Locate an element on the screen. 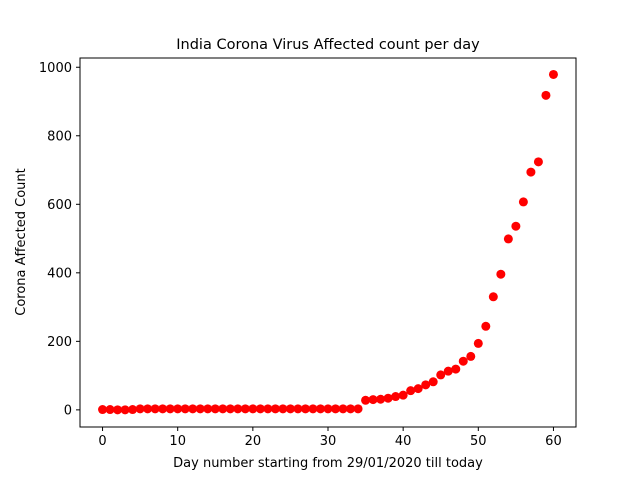 The width and height of the screenshot is (640, 480). x-tick-label: 0 is located at coordinates (102, 441).